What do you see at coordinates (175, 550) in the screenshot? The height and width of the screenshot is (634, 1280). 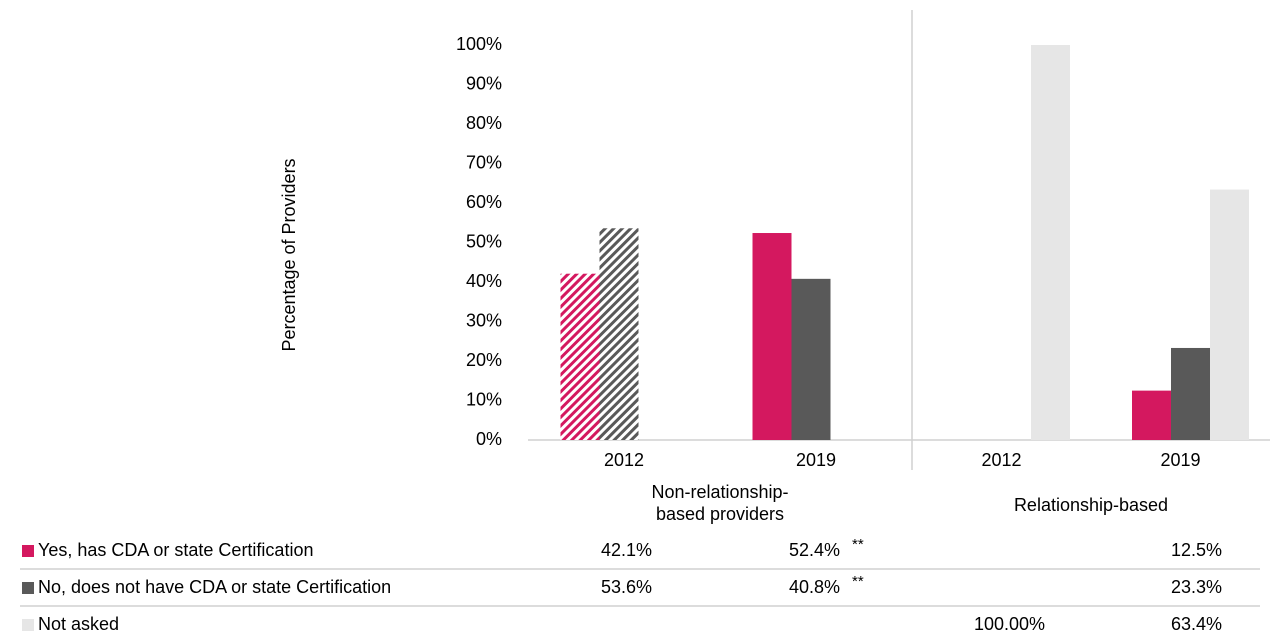 I see `legend-label: Yes, has CDA or state Certification` at bounding box center [175, 550].